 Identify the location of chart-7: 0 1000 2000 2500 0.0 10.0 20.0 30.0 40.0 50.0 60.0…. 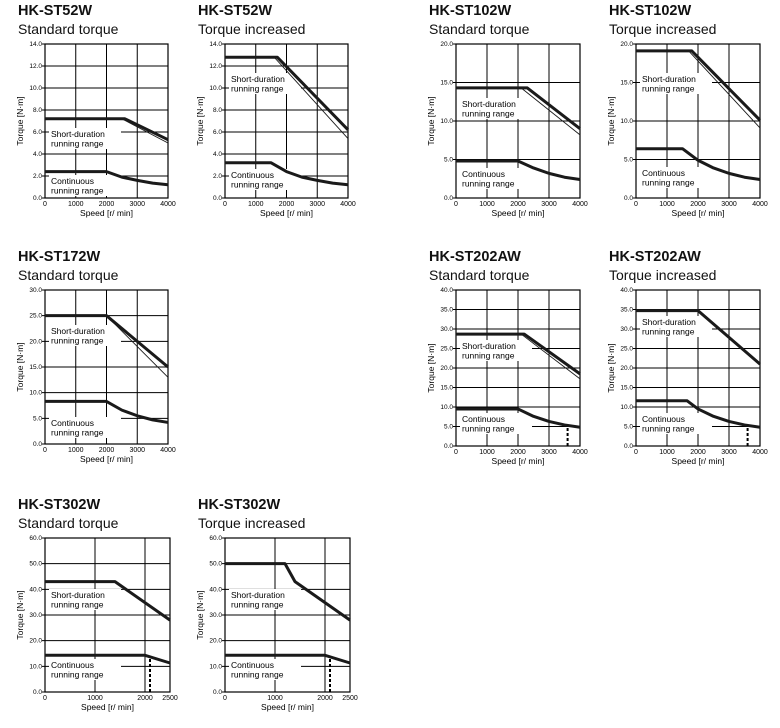
(96, 623).